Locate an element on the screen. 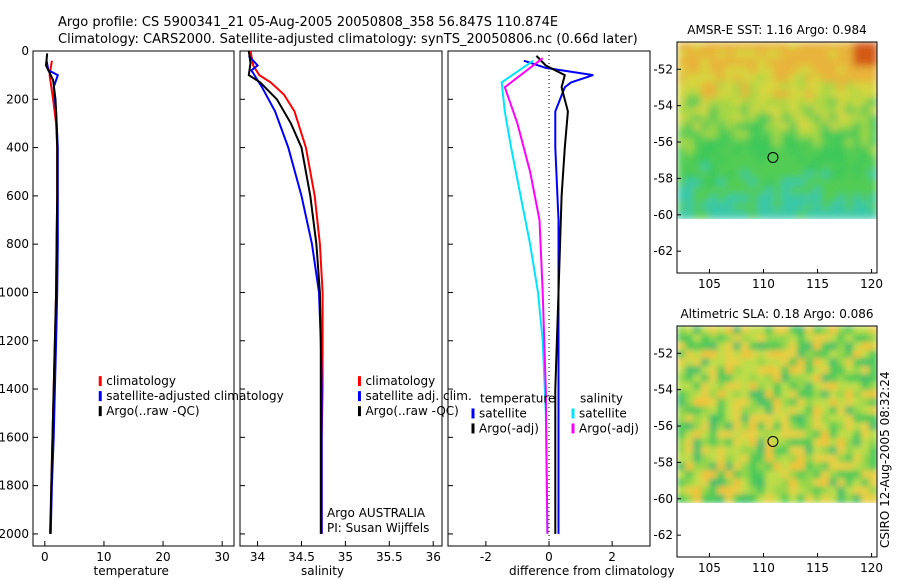 This screenshot has width=900, height=580. y-tick-label: 0 is located at coordinates (25, 51).